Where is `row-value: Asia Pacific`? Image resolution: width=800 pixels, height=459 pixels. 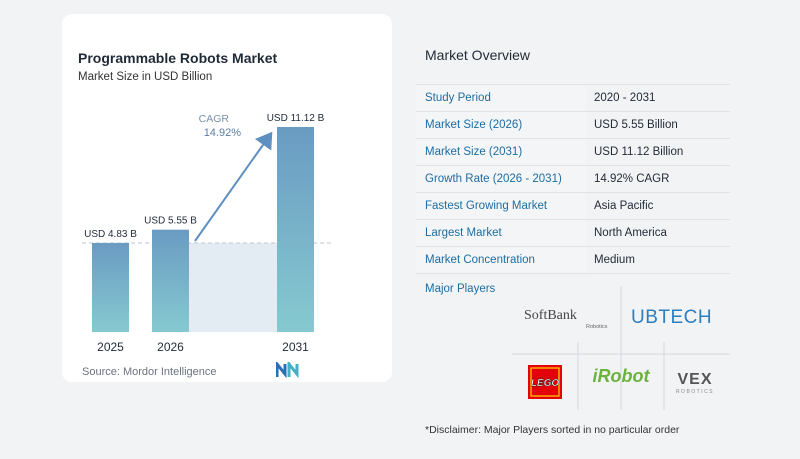 row-value: Asia Pacific is located at coordinates (658, 206).